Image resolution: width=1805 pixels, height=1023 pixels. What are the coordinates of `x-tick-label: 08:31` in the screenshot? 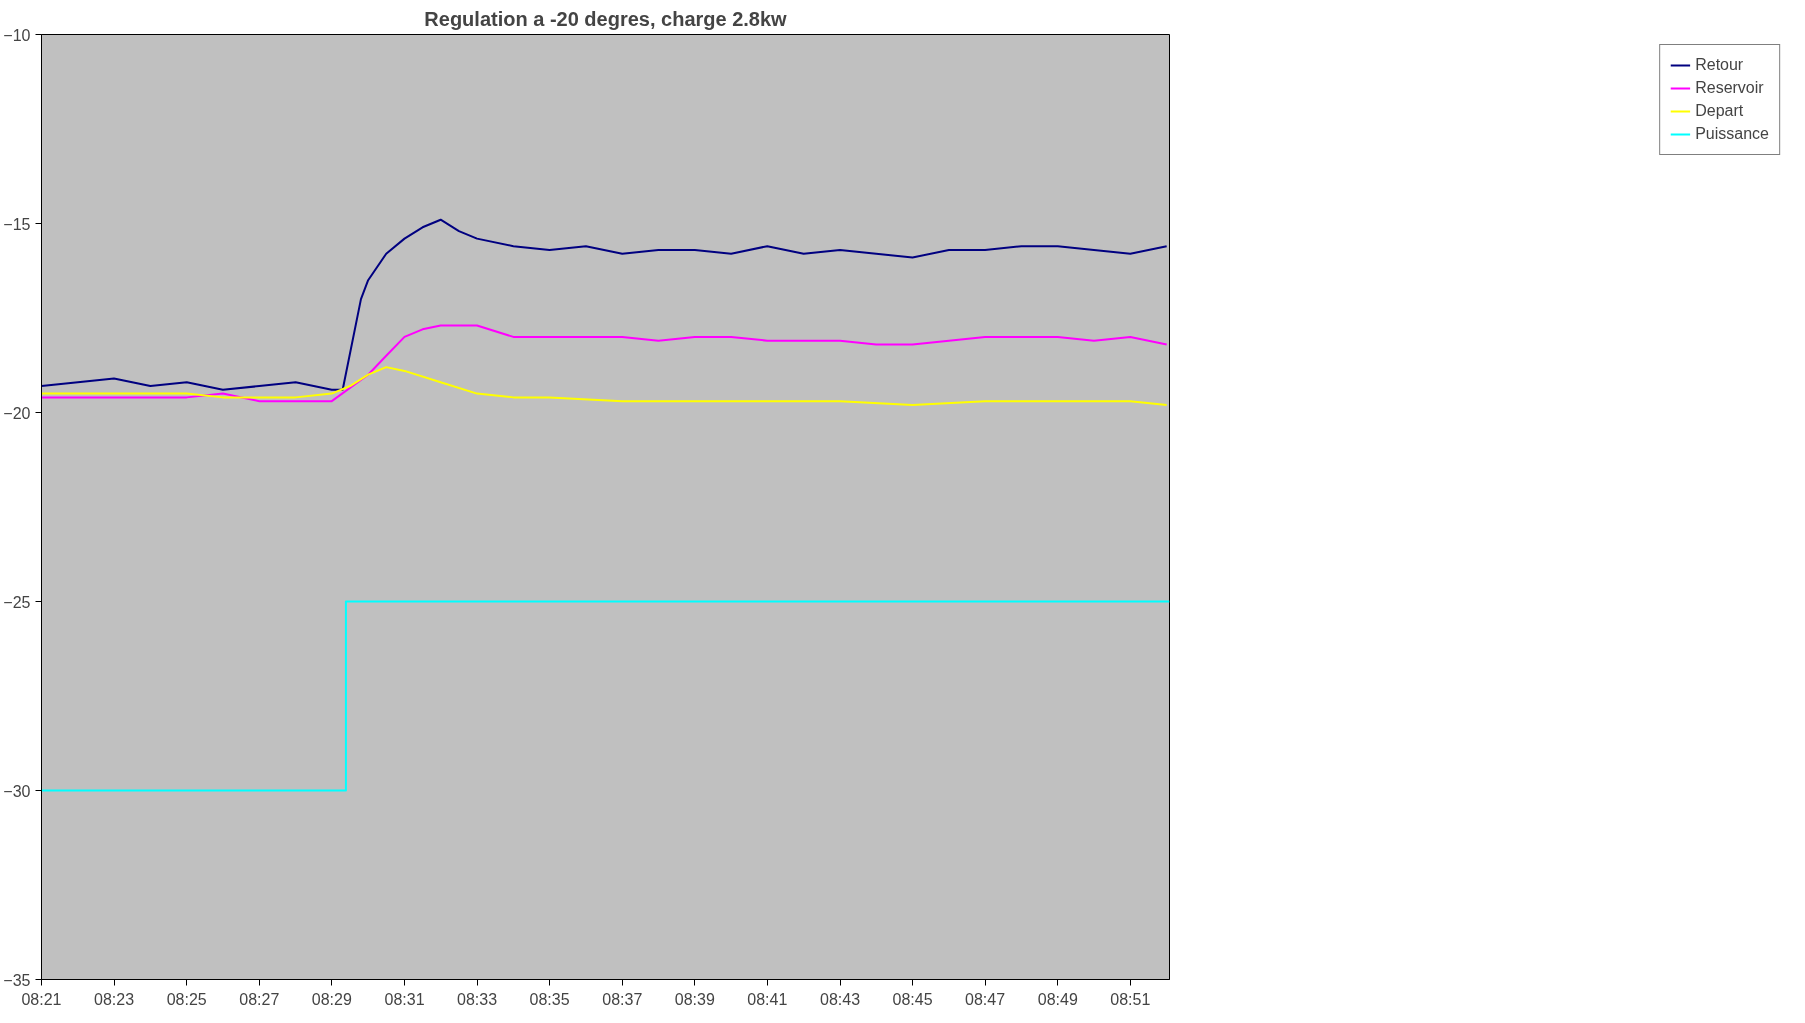 It's located at (404, 999).